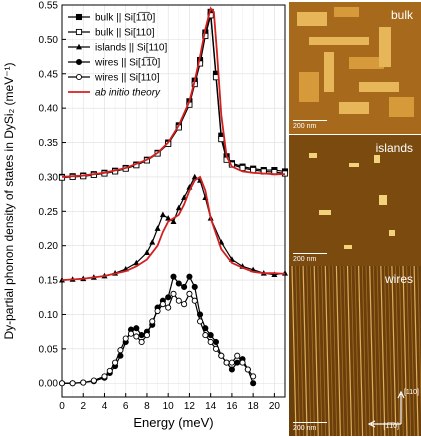  What do you see at coordinates (49, 40) in the screenshot?
I see `y-tick-label: 0.50` at bounding box center [49, 40].